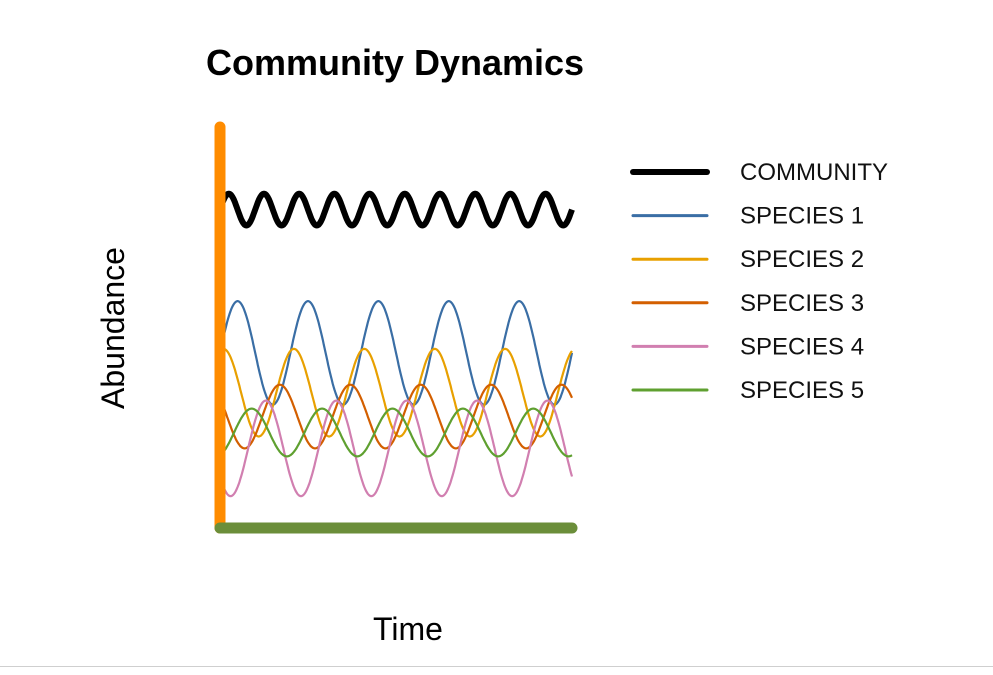 The width and height of the screenshot is (993, 675). I want to click on bottom-divider, so click(496, 666).